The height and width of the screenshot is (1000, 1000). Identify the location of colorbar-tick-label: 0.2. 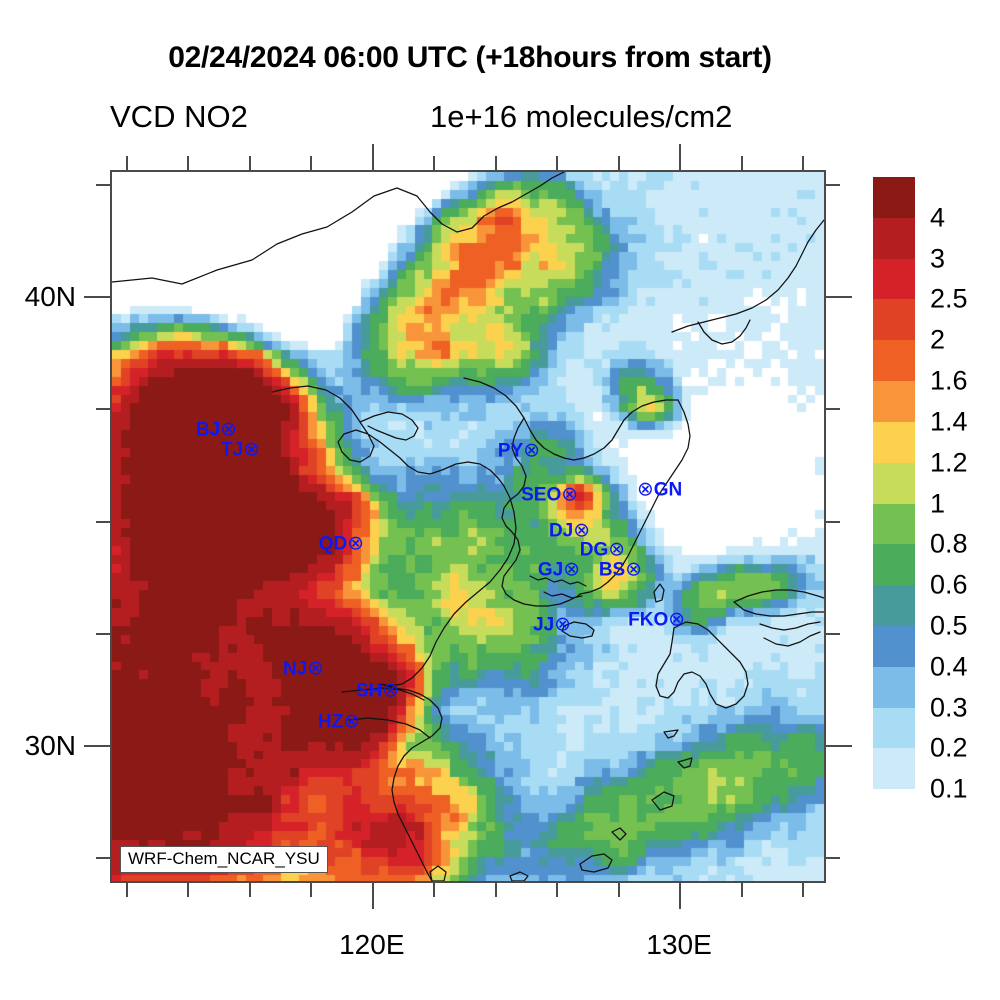
(949, 747).